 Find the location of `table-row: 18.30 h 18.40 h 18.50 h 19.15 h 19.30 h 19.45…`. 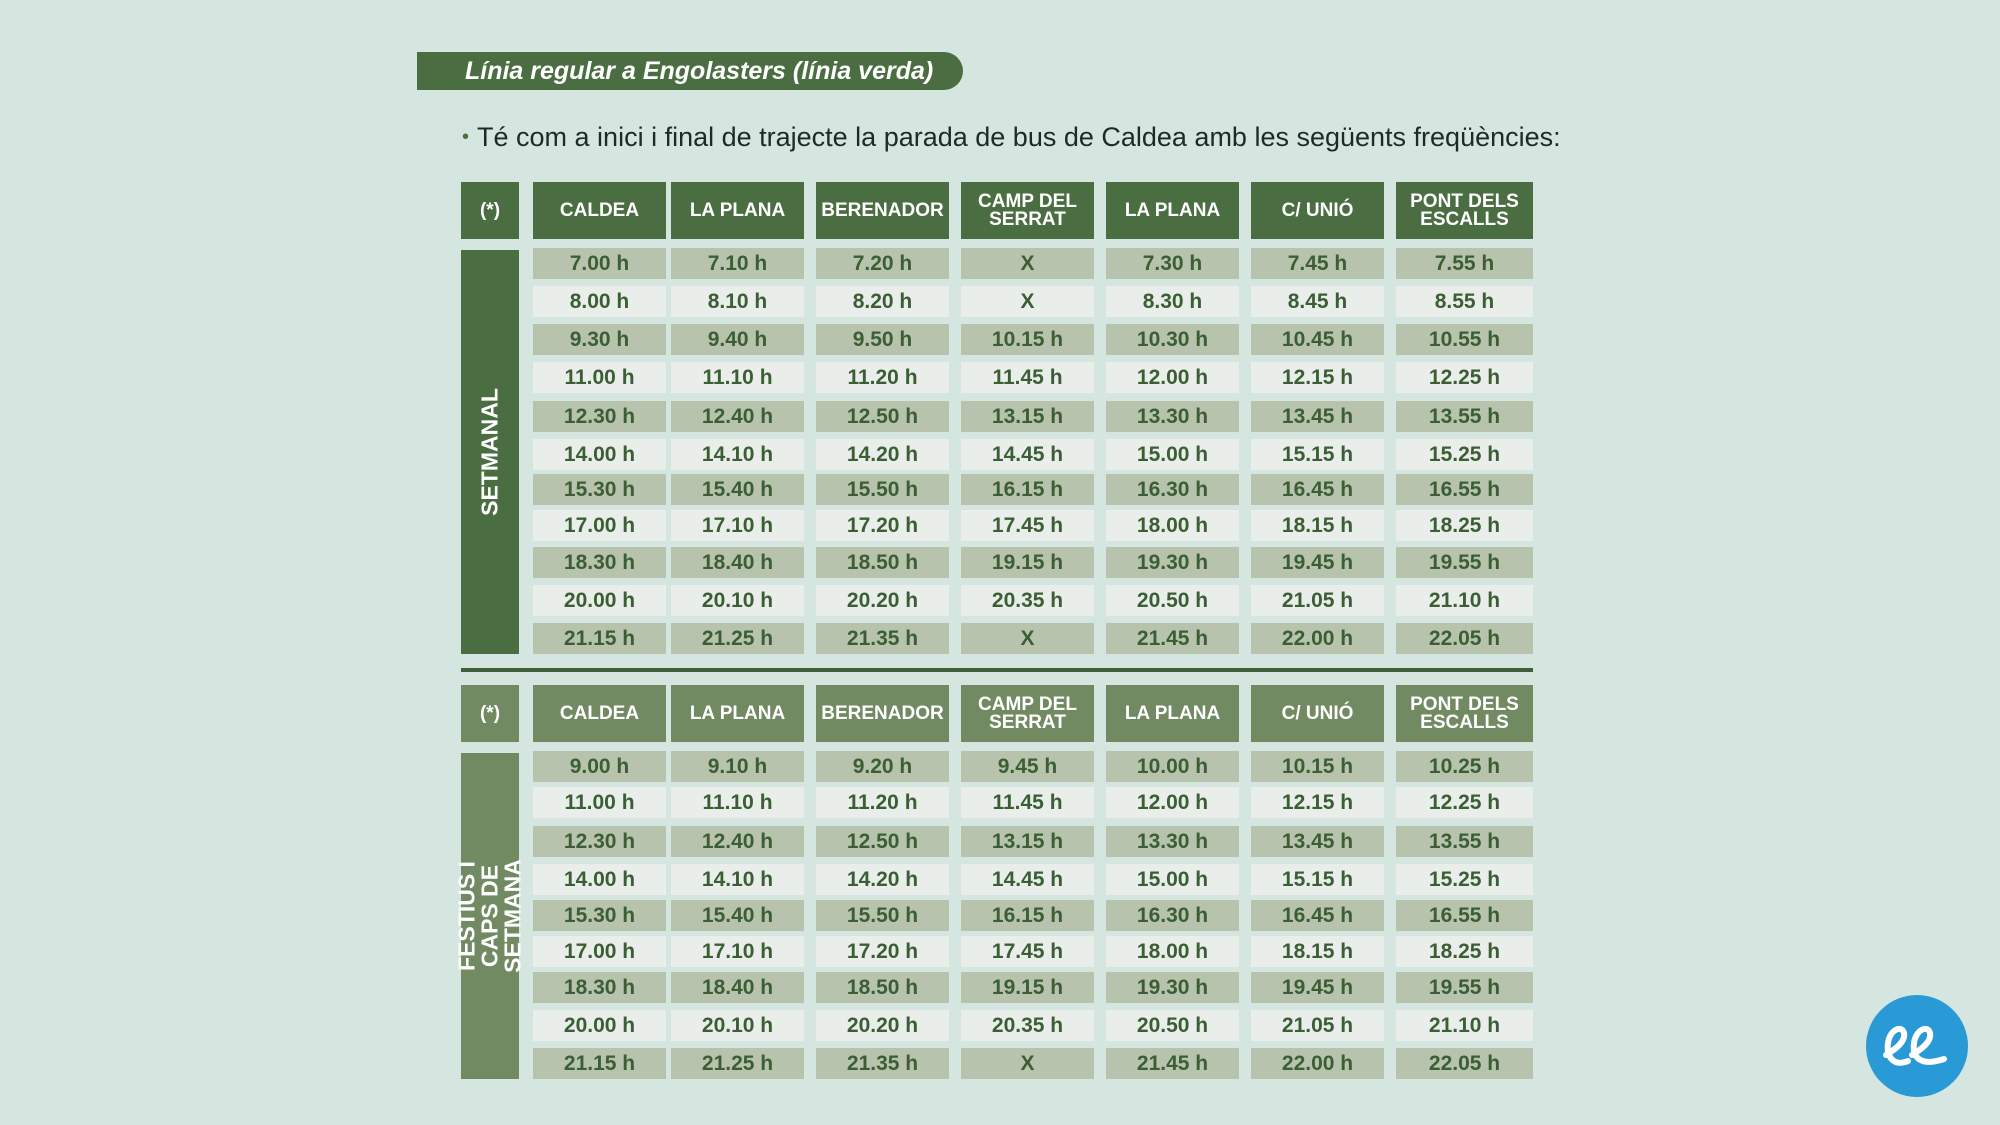

table-row: 18.30 h 18.40 h 18.50 h 19.15 h 19.30 h 19.45… is located at coordinates (1033, 987).